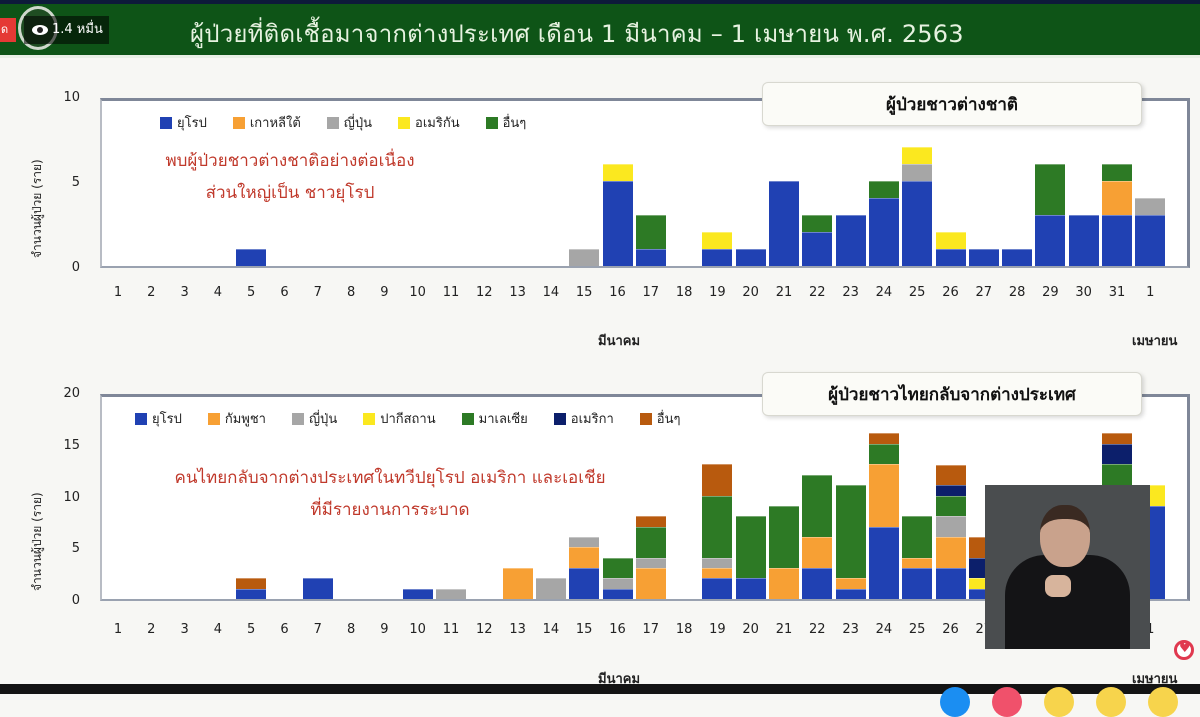 Image resolution: width=1200 pixels, height=717 pixels. Describe the element at coordinates (1059, 702) in the screenshot. I see `haha-reaction-icon` at that location.